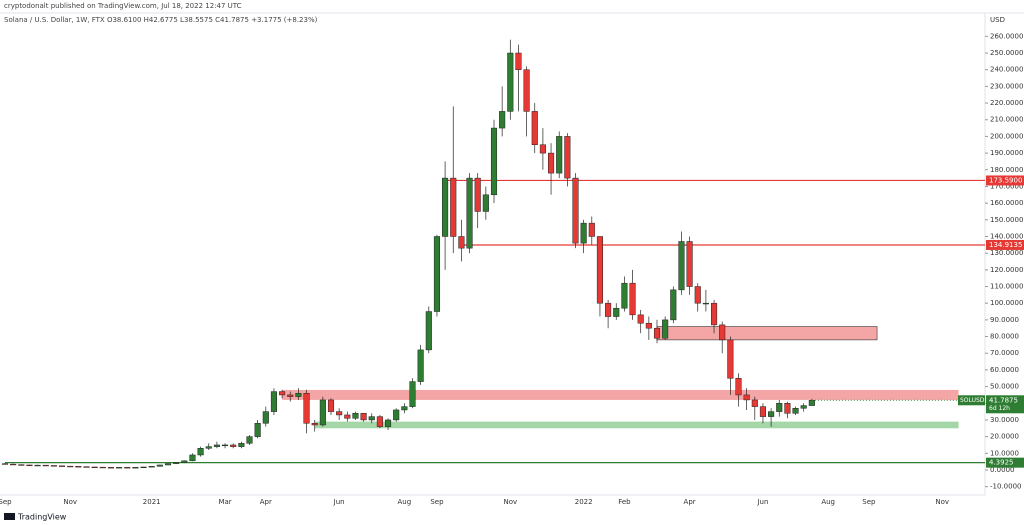 The width and height of the screenshot is (1024, 525). Describe the element at coordinates (1006, 303) in the screenshot. I see `y-tick-label: 100.0000` at that location.